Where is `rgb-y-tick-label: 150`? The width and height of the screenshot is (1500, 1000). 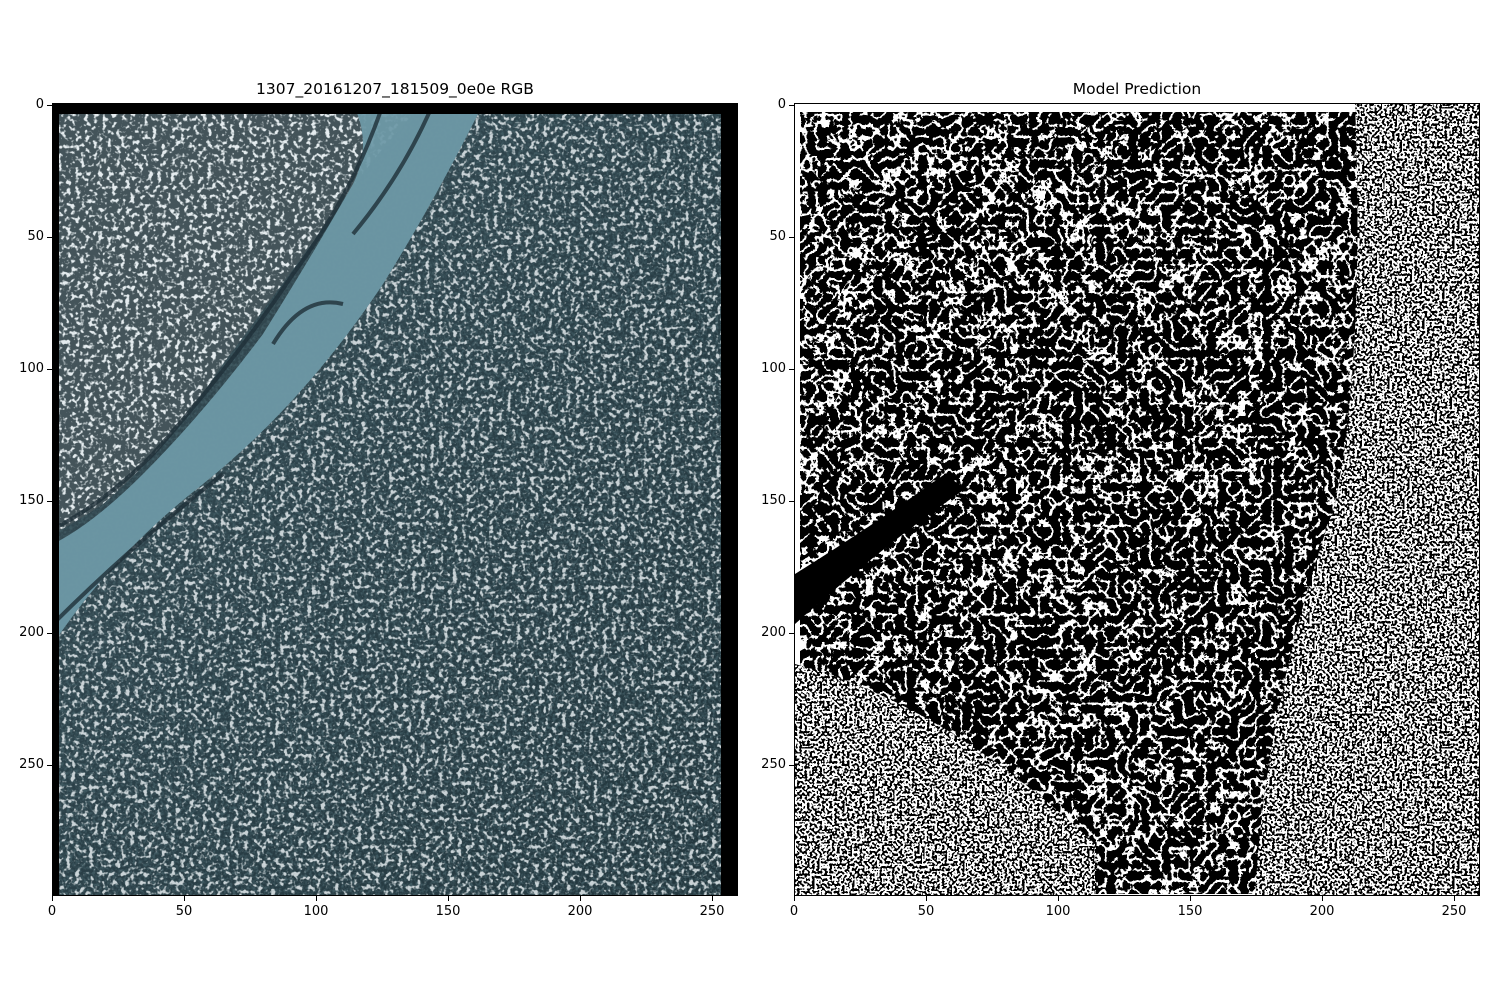
rgb-y-tick-label: 150 is located at coordinates (31, 500).